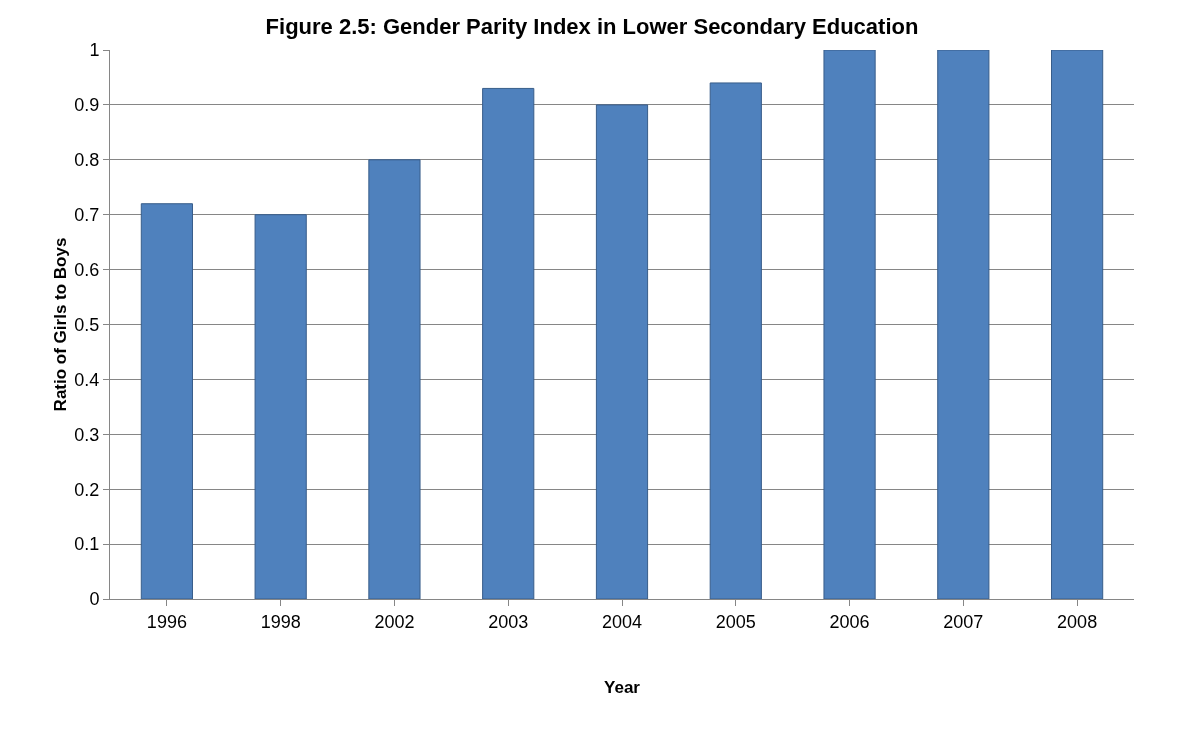 Image resolution: width=1184 pixels, height=729 pixels. I want to click on y-tick-label: 0.7, so click(87, 215).